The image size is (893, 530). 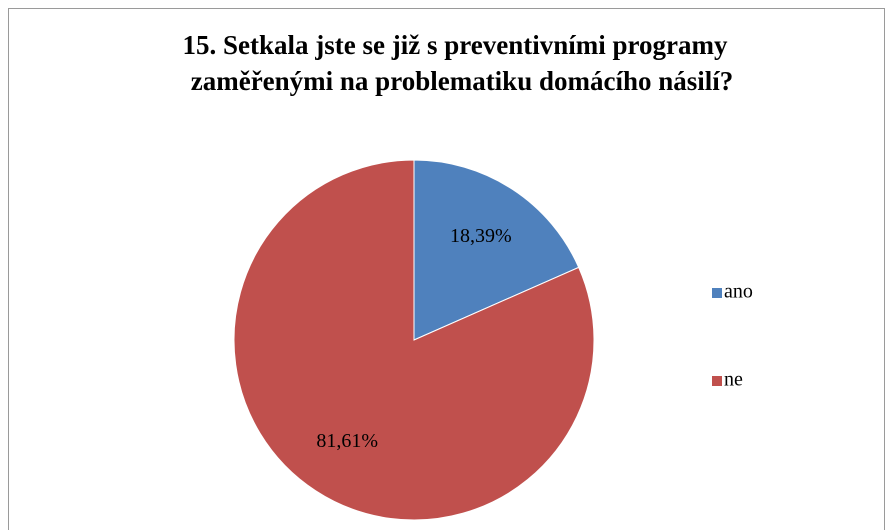 What do you see at coordinates (496, 250) in the screenshot?
I see `pie-slice` at bounding box center [496, 250].